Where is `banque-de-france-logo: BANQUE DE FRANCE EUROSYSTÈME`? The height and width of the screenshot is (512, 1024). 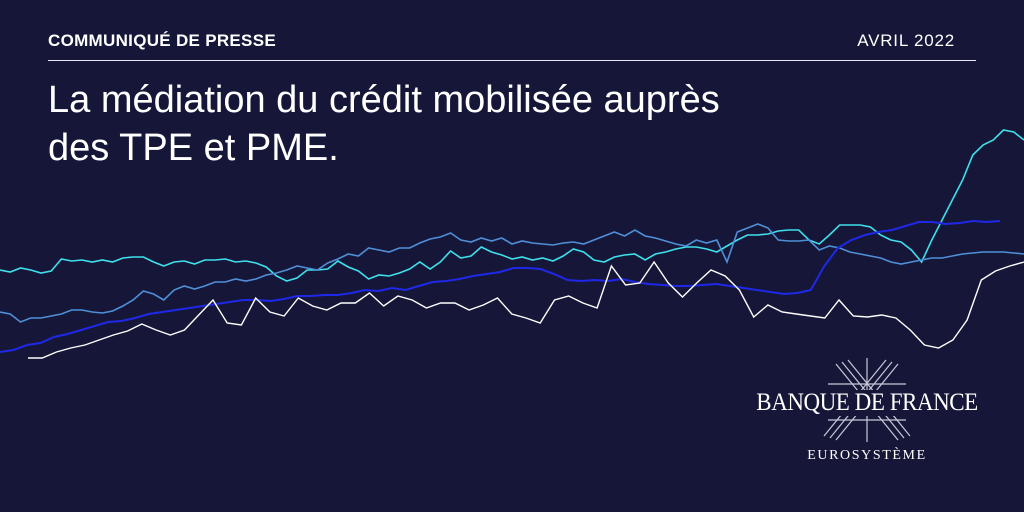 banque-de-france-logo: BANQUE DE FRANCE EUROSYSTÈME is located at coordinates (870, 416).